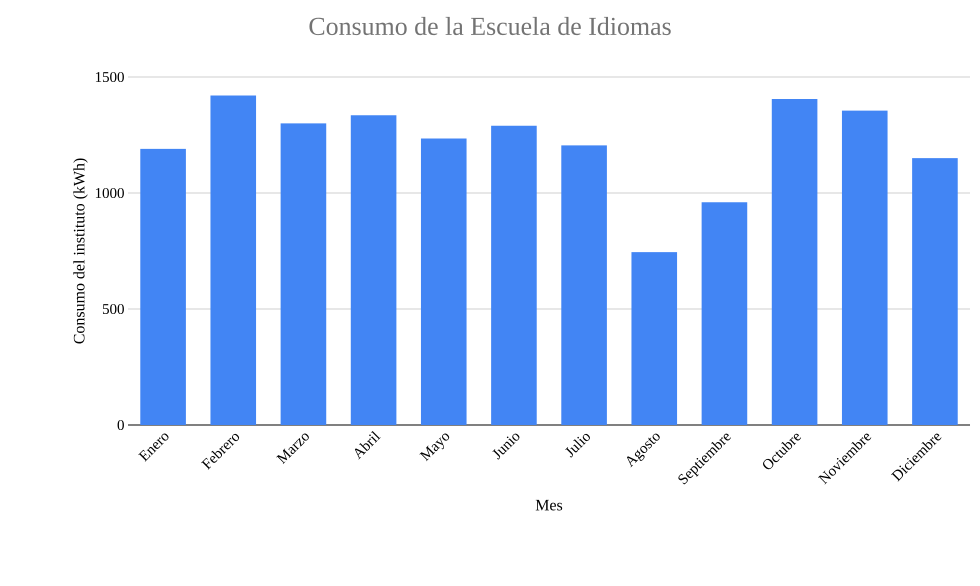 This screenshot has height=586, width=980. What do you see at coordinates (549, 505) in the screenshot?
I see `x-axis-title: Mes` at bounding box center [549, 505].